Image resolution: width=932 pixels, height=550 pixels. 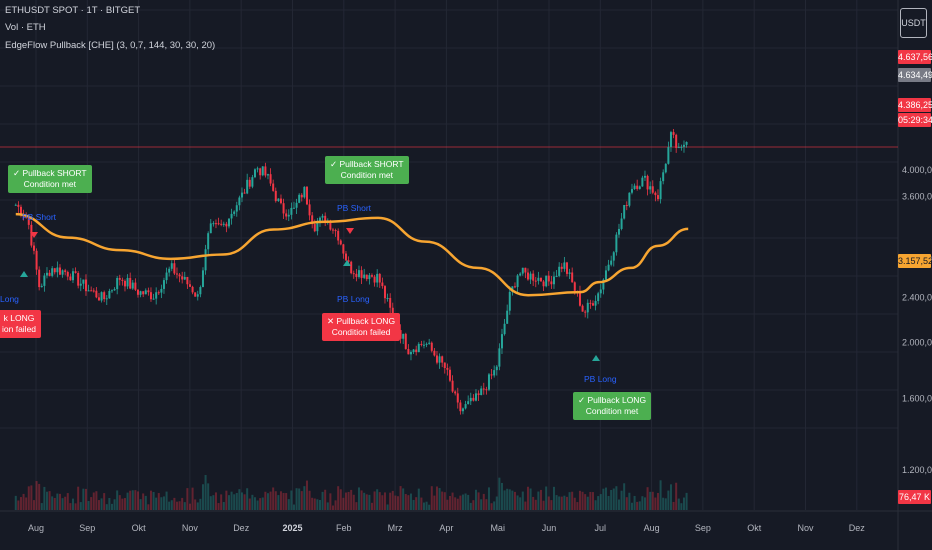 What do you see at coordinates (915, 105) in the screenshot?
I see `current-price-tag: 4.386,25` at bounding box center [915, 105].